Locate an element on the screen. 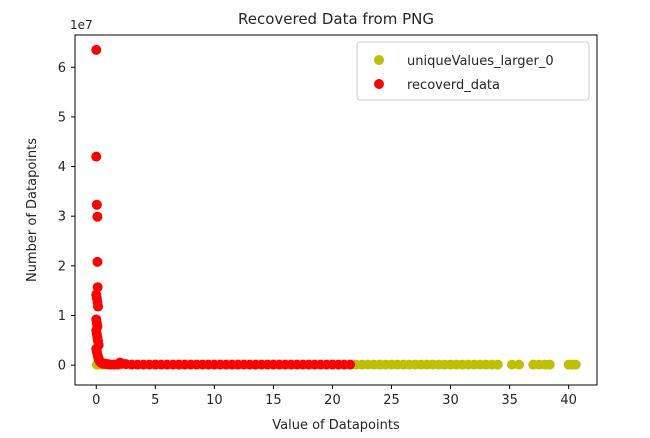 This screenshot has width=650, height=438. legend-label-recoverd: recoverd_data is located at coordinates (453, 85).